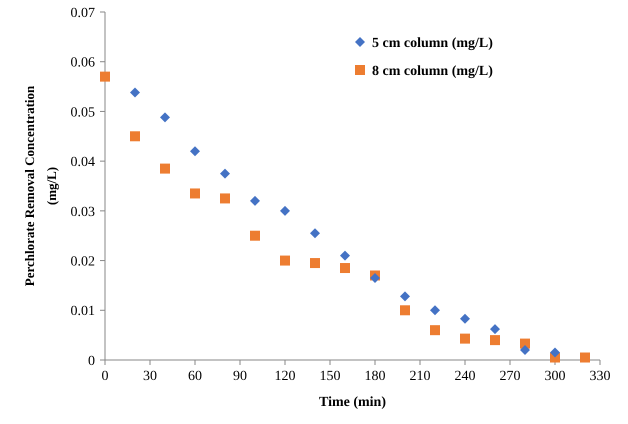 Image resolution: width=628 pixels, height=424 pixels. Describe the element at coordinates (420, 376) in the screenshot. I see `x-tick-label: 210` at that location.